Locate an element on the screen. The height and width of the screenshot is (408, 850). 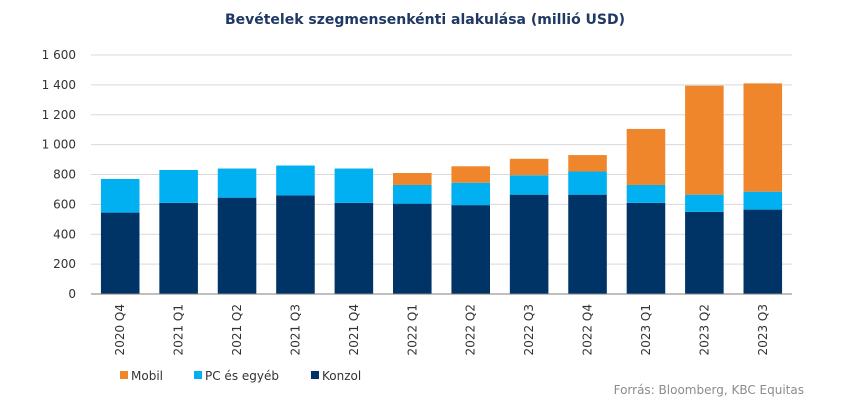
bar-pc-s-egy-b-2021-q2 is located at coordinates (237, 183).